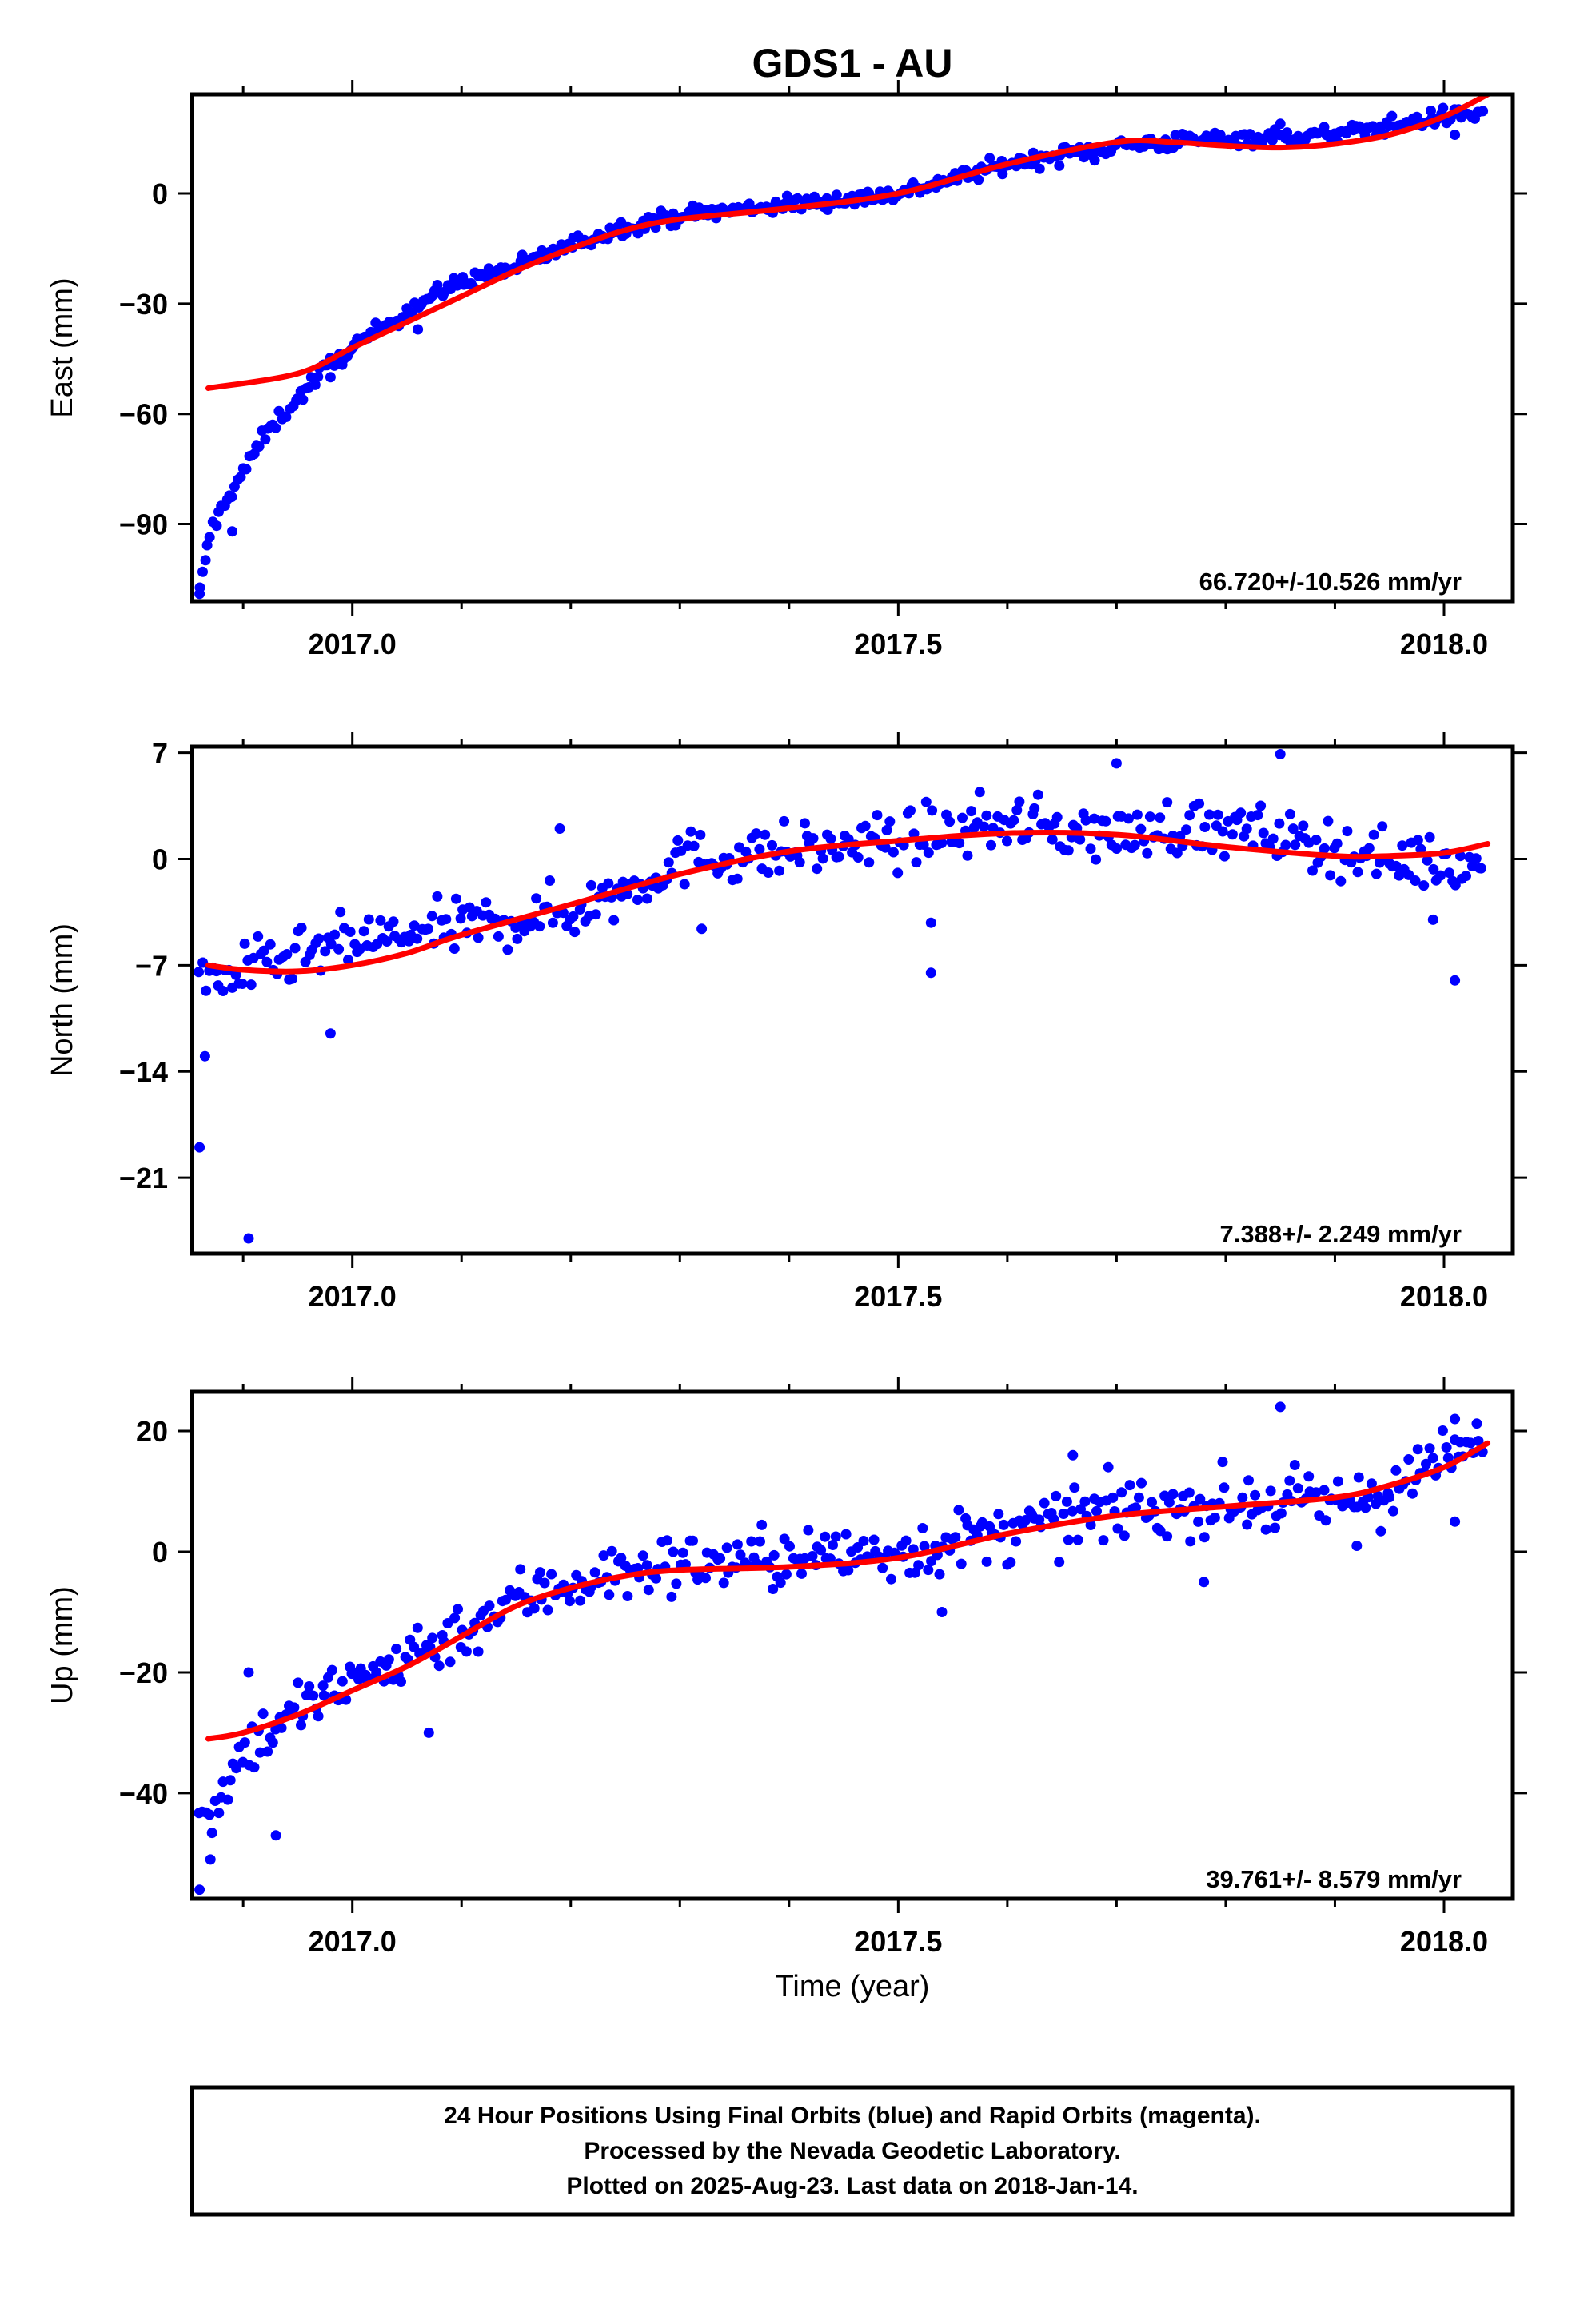 This screenshot has width=1580, height=2324. I want to click on north-y-tick-label: −21, so click(143, 1178).